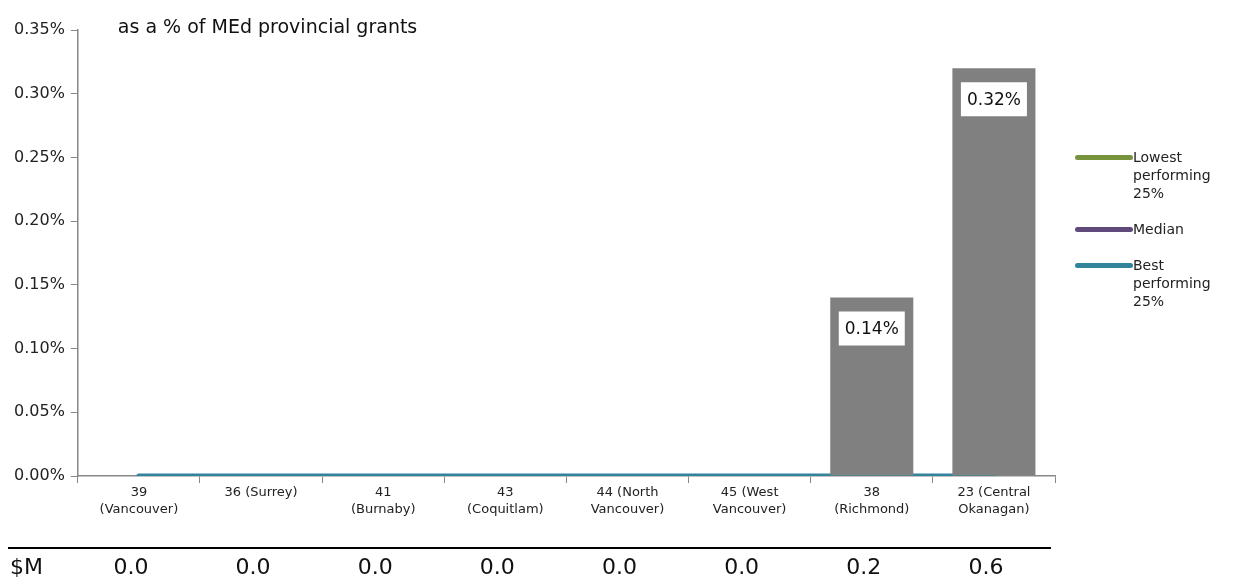 The image size is (1233, 583). I want to click on y-tick-label: 0.35%, so click(39, 29).